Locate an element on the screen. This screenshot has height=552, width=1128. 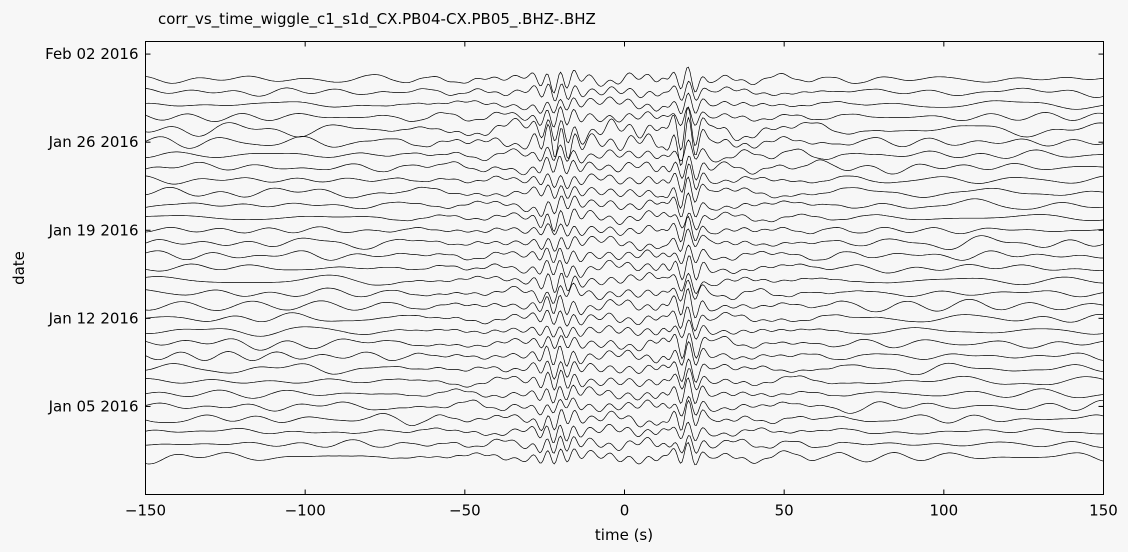
y-tick-label: Jan 26 2016 is located at coordinates (93, 142).